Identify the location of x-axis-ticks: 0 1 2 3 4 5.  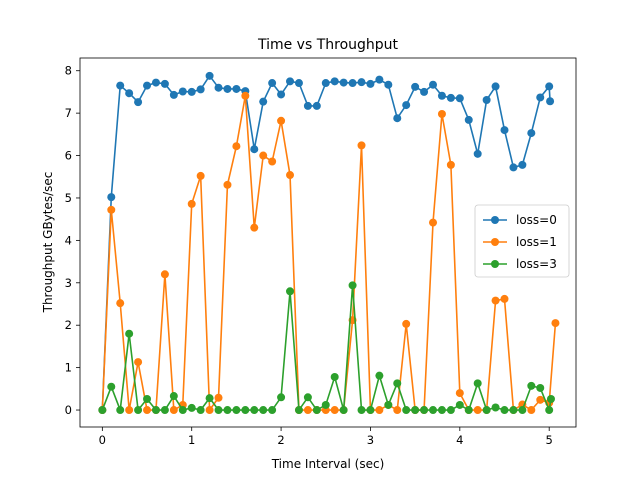
(326, 437).